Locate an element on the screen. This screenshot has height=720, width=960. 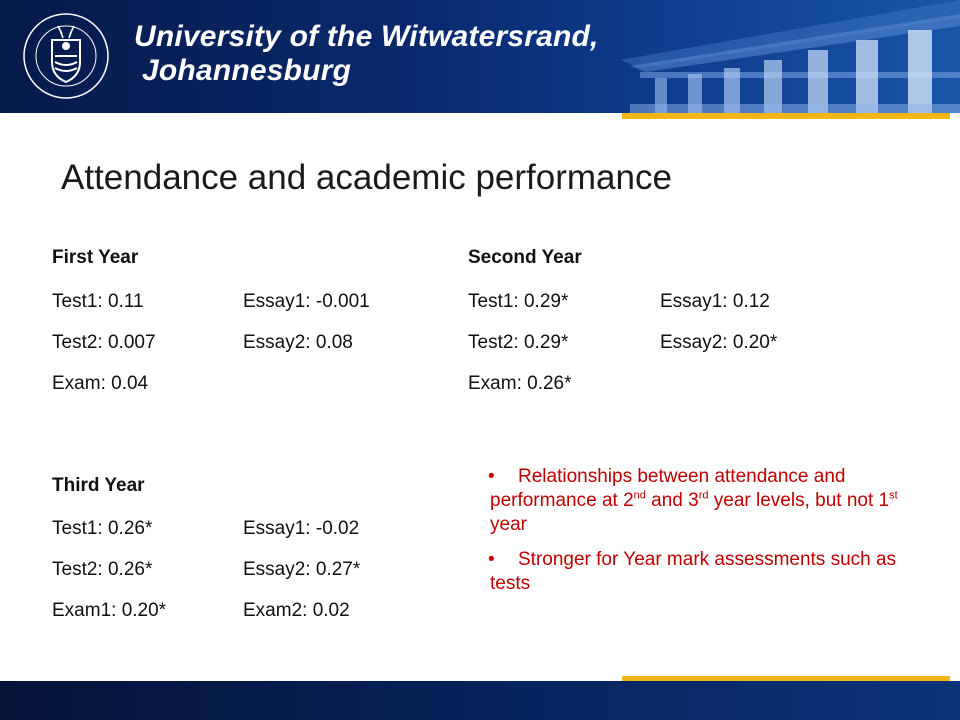
bullet1-text-c: year levels, but not 1 is located at coordinates (799, 500).